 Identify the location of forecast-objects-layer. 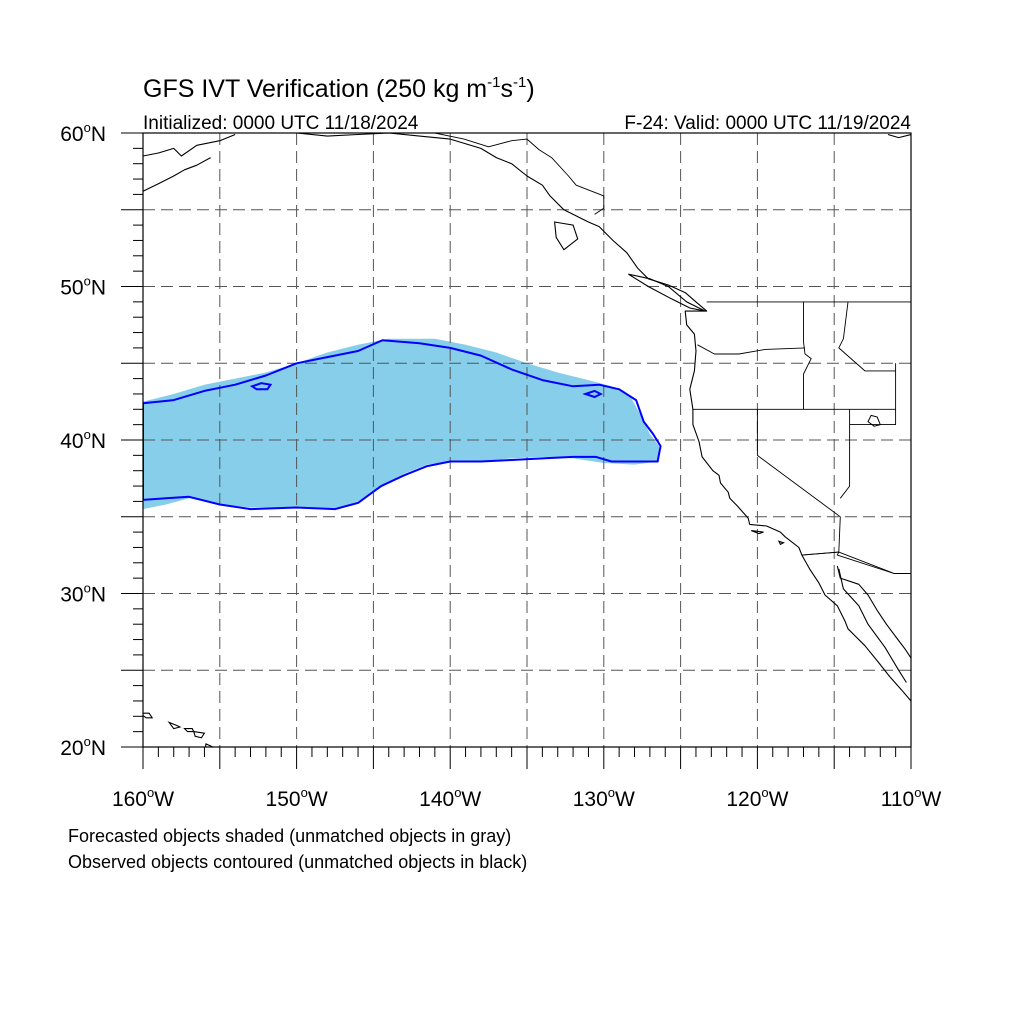
(401, 424).